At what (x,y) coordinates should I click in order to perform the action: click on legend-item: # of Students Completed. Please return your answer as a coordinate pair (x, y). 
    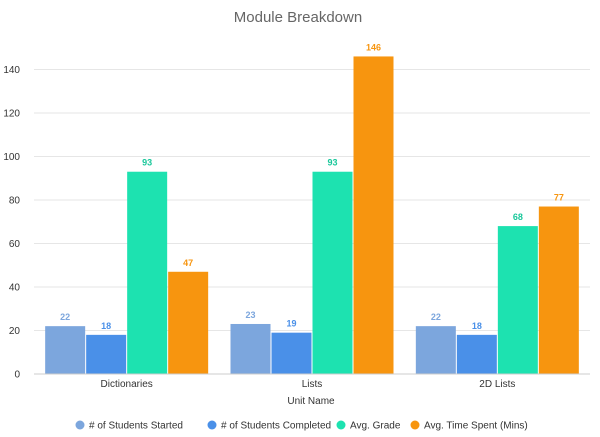
    Looking at the image, I should click on (269, 426).